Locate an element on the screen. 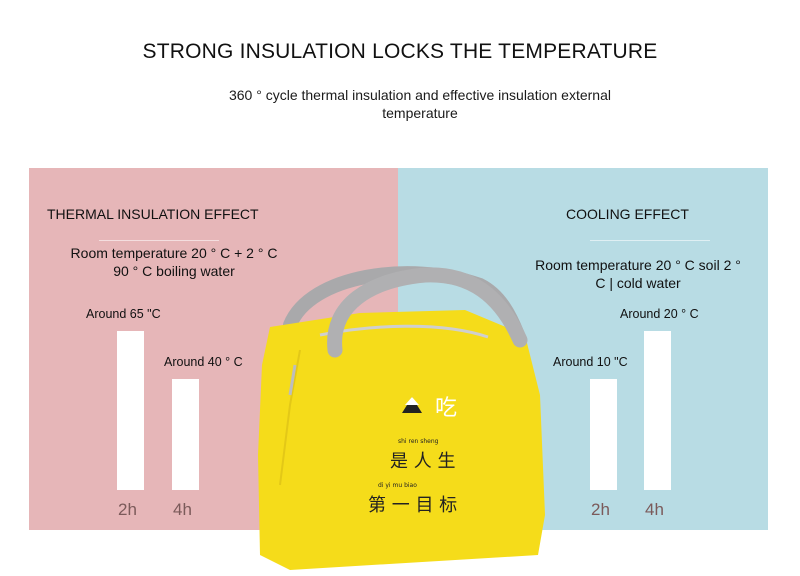  bag-print-icon-char: 吃 is located at coordinates (446, 408).